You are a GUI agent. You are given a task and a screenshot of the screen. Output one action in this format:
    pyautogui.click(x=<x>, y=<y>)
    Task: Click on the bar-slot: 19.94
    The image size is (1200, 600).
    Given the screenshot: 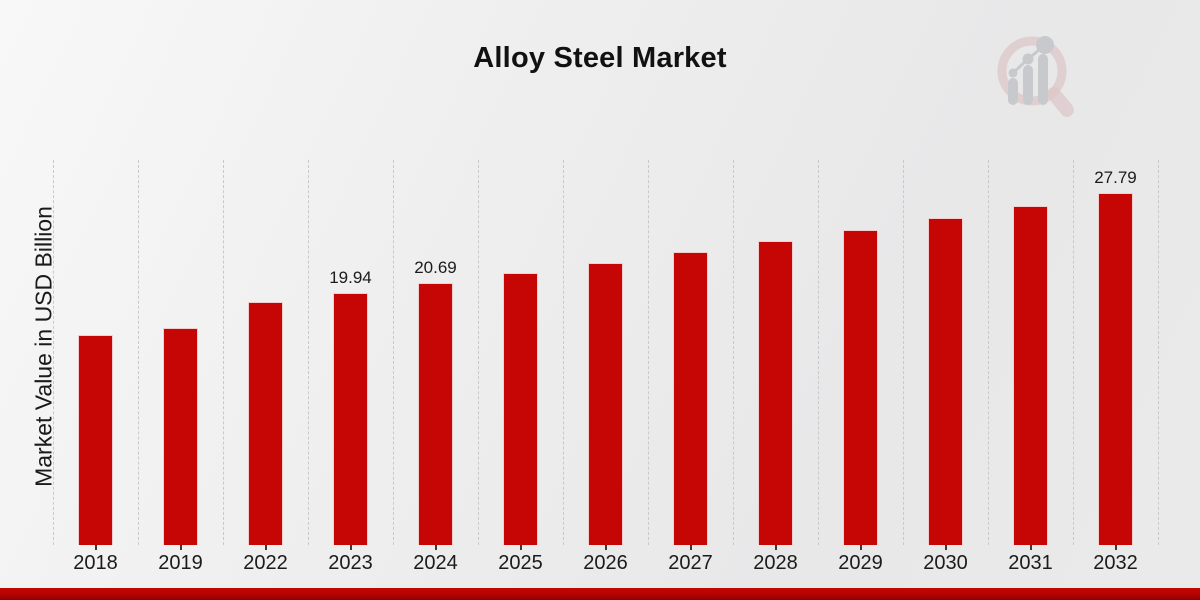 What is the action you would take?
    pyautogui.click(x=350, y=352)
    